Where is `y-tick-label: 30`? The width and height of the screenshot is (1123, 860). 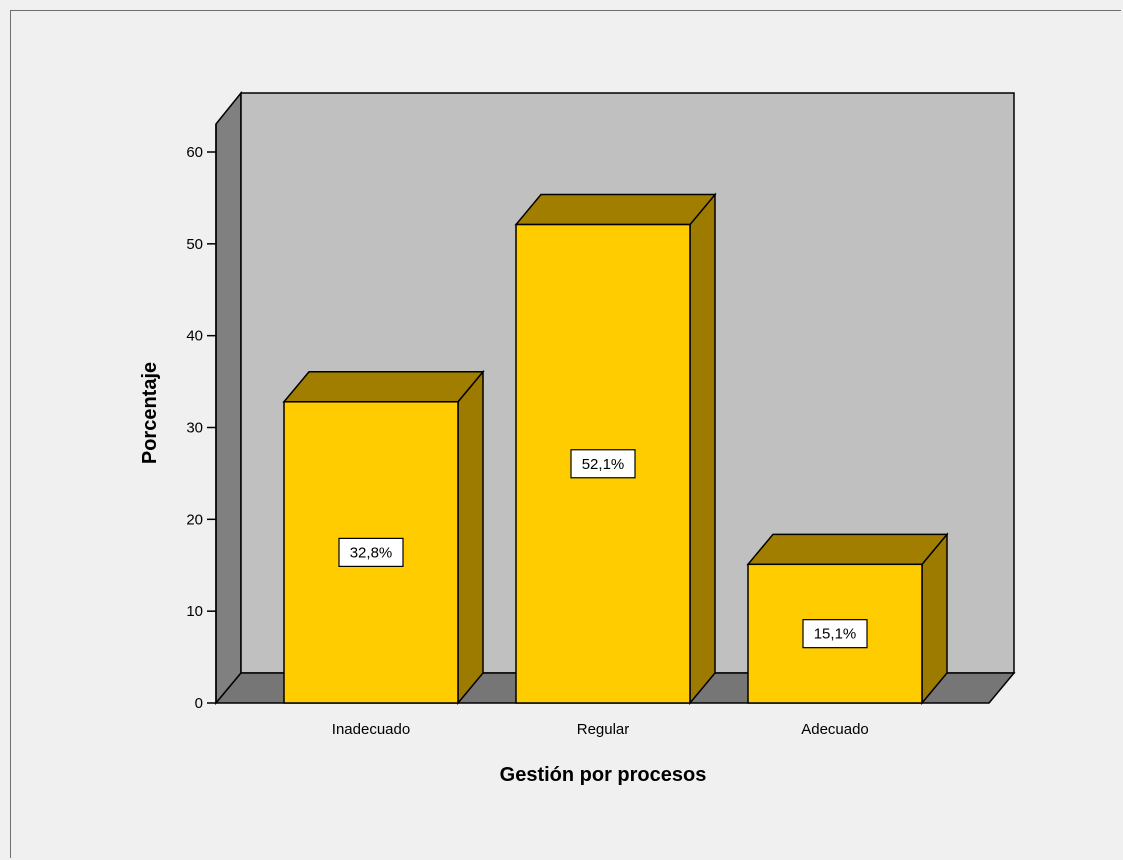 y-tick-label: 30 is located at coordinates (194, 428).